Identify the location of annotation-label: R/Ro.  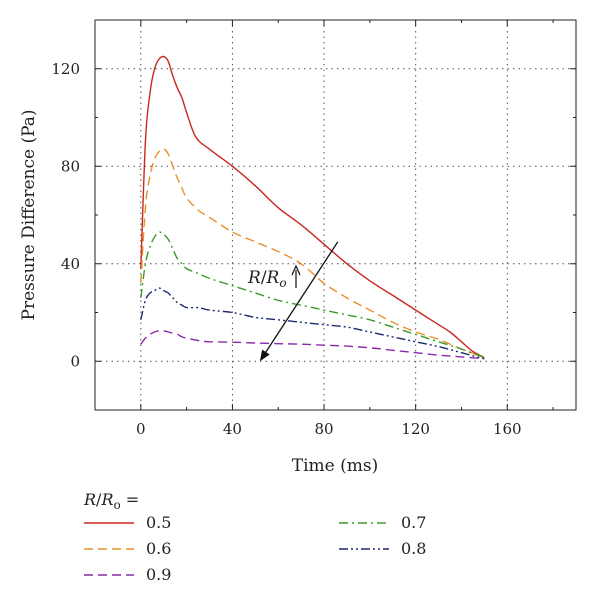
(267, 279).